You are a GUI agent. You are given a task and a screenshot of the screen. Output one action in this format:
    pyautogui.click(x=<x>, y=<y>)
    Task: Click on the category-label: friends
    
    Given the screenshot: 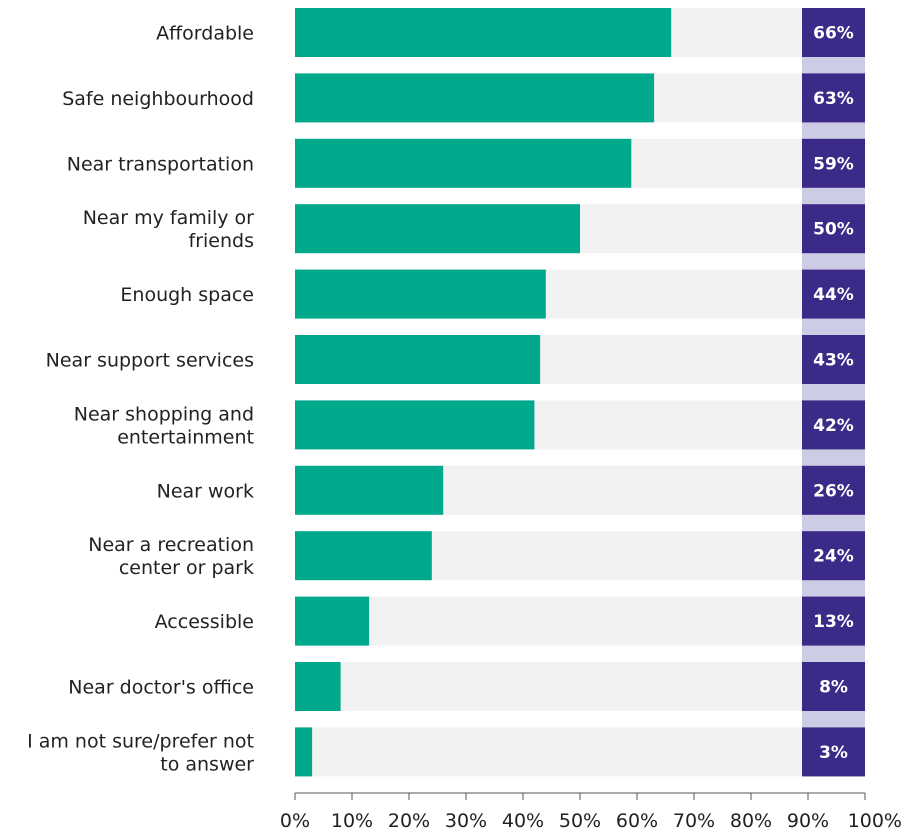 What is the action you would take?
    pyautogui.click(x=221, y=241)
    